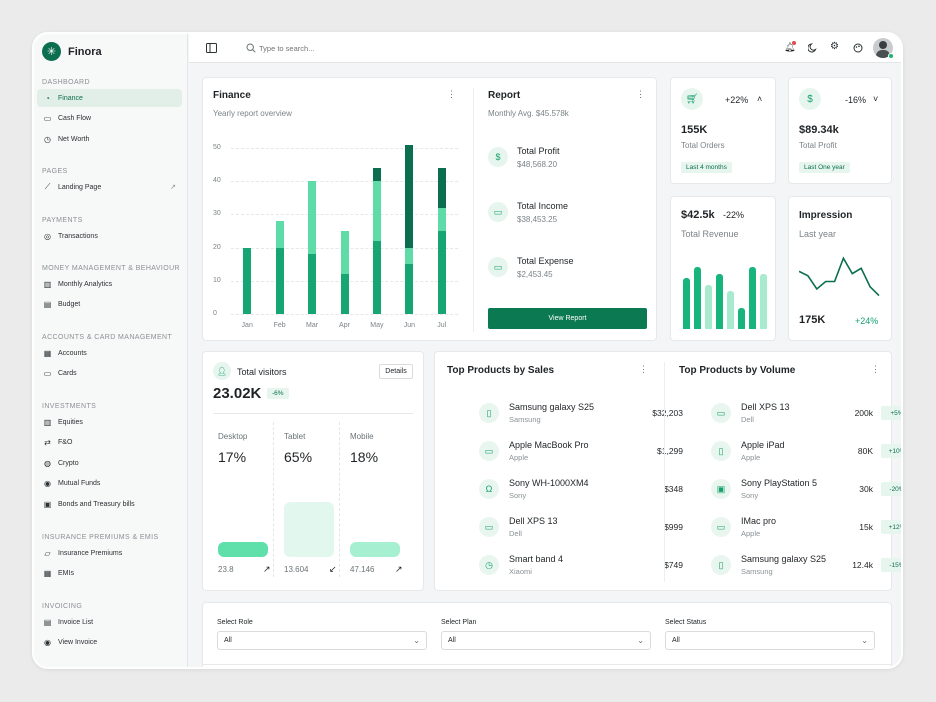 The height and width of the screenshot is (702, 936). What do you see at coordinates (107, 337) in the screenshot?
I see `nav-section-label: ACCOUNTS & CARD MANAGEMENT` at bounding box center [107, 337].